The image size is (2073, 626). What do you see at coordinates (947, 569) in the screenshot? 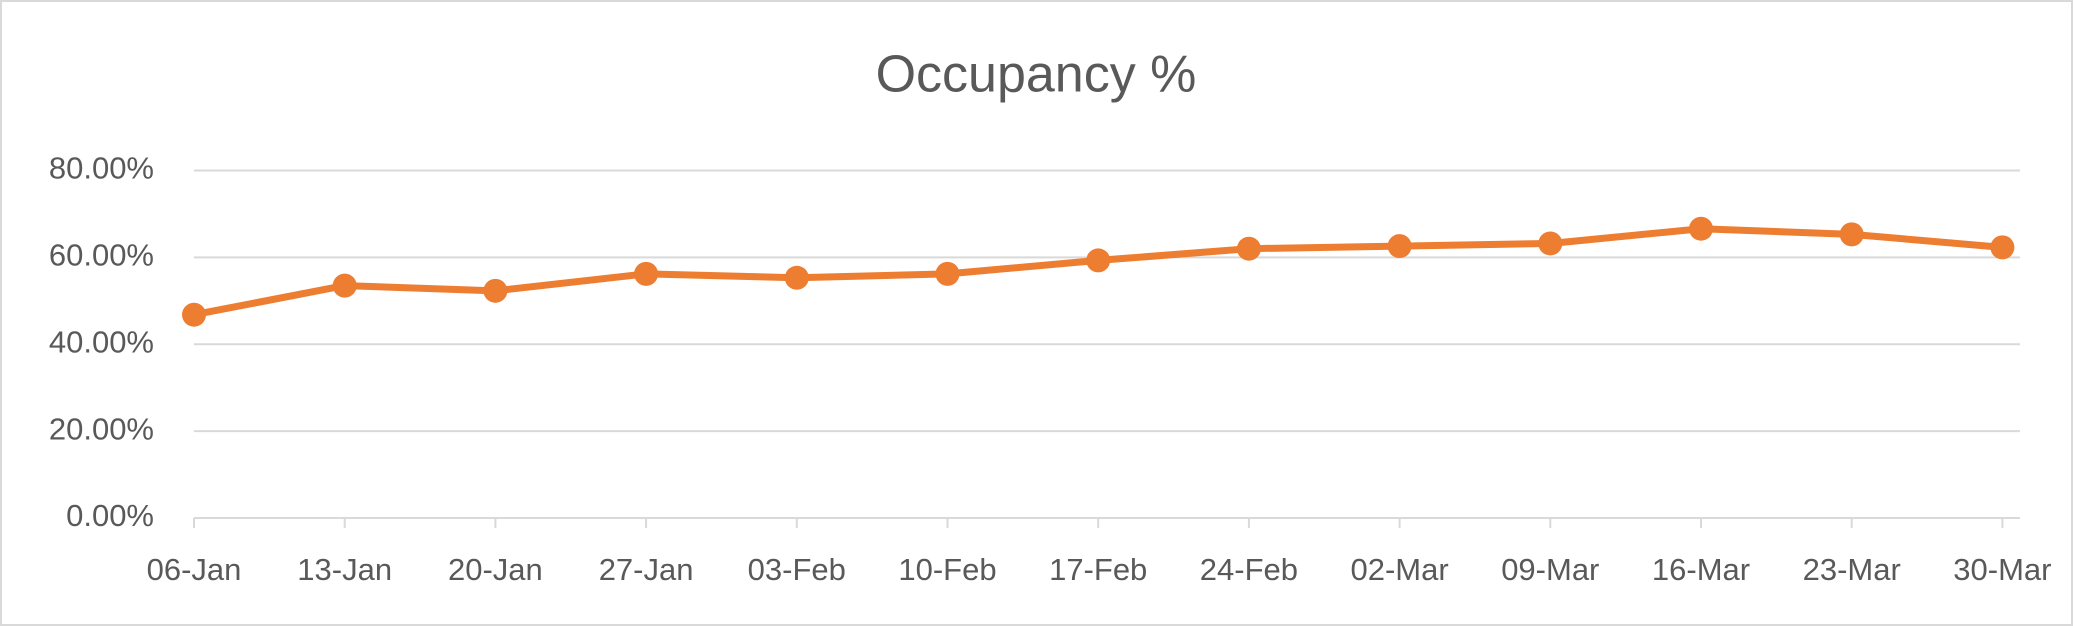
I see `x-tick-label: 10-Feb` at bounding box center [947, 569].